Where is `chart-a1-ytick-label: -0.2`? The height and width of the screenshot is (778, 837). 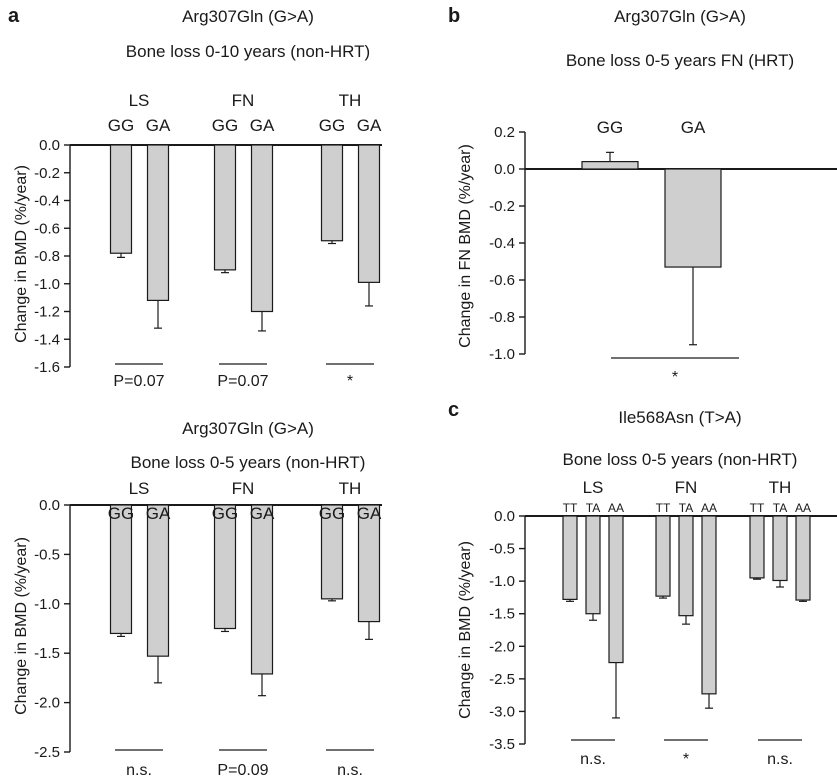 chart-a1-ytick-label: -0.2 is located at coordinates (47, 173).